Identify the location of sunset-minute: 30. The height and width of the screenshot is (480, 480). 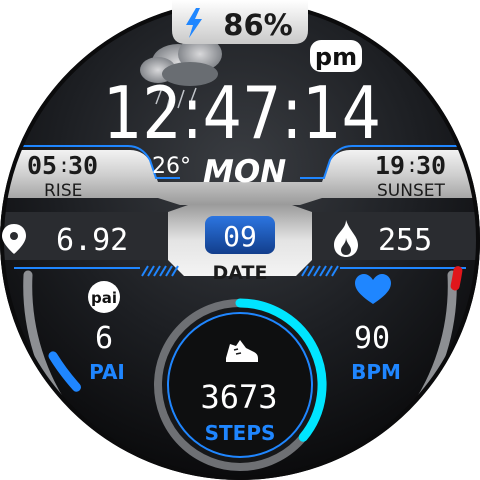
(431, 165).